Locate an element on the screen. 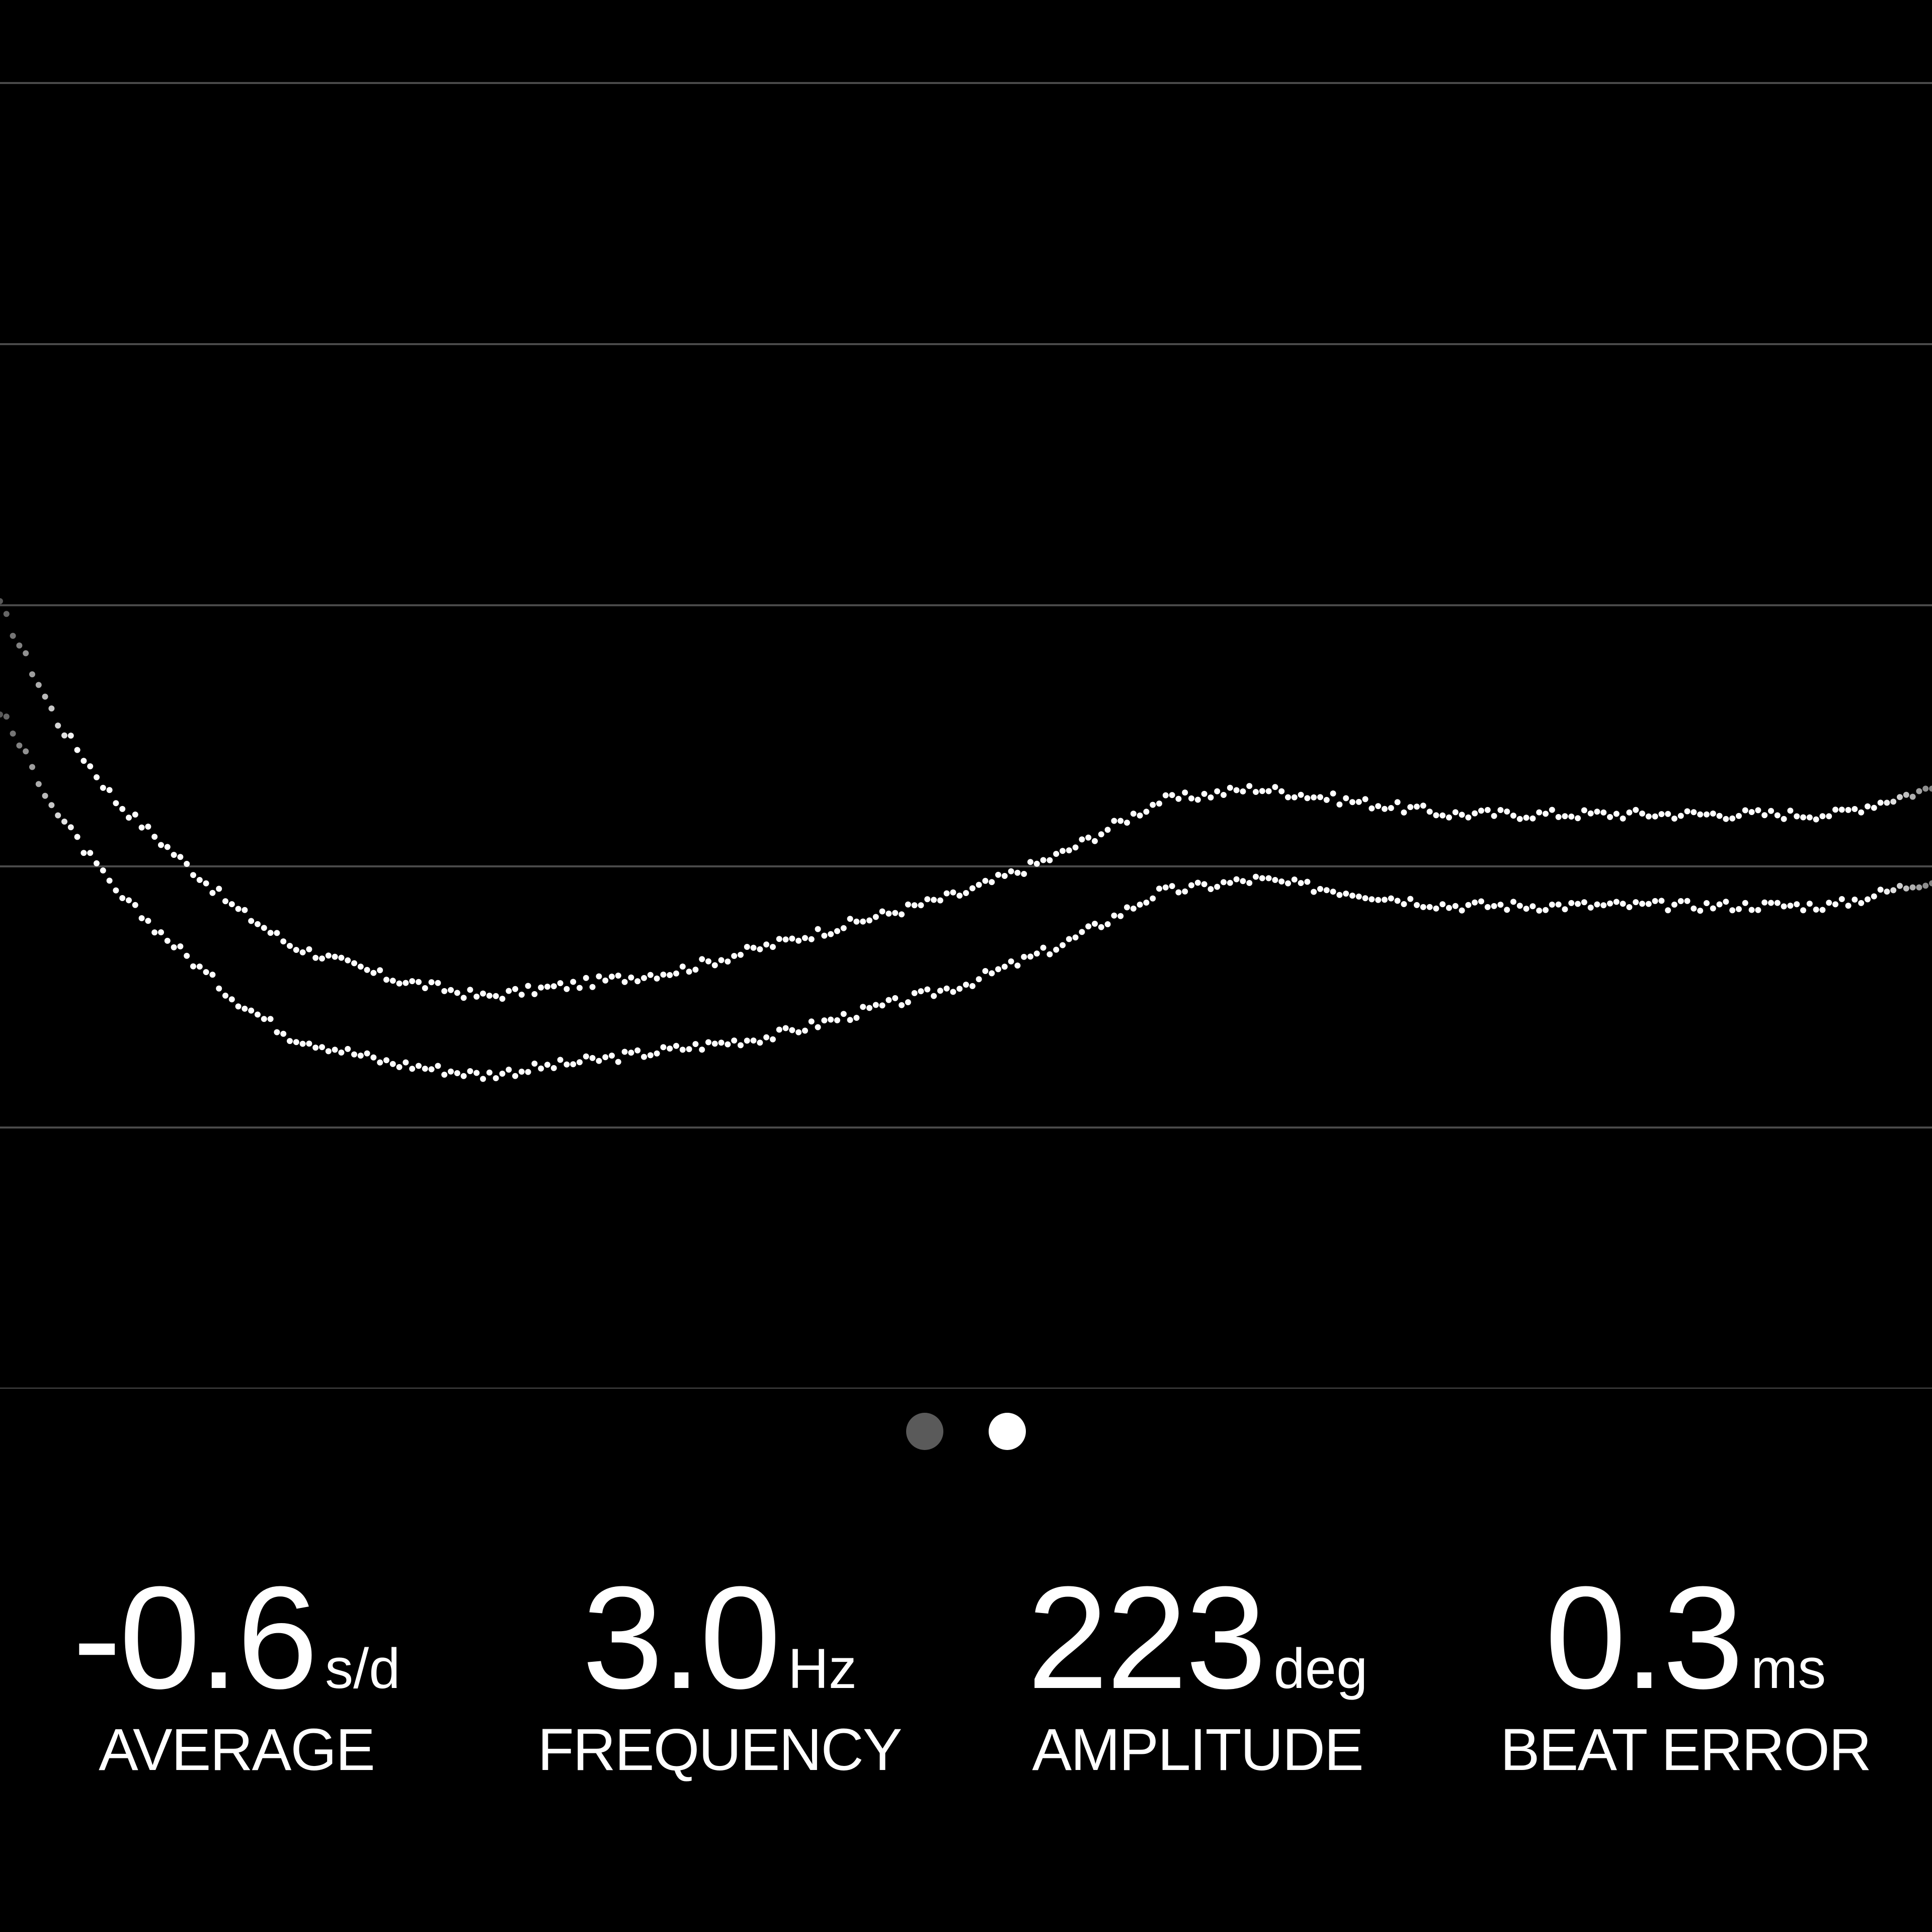 The image size is (1932, 1932). amplitude-label: AMPLITUDE is located at coordinates (1198, 1750).